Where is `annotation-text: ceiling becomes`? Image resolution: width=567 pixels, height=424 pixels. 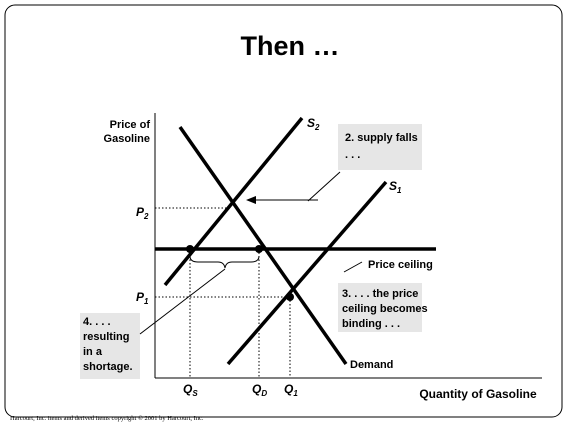
annotation-text: ceiling becomes is located at coordinates (385, 309).